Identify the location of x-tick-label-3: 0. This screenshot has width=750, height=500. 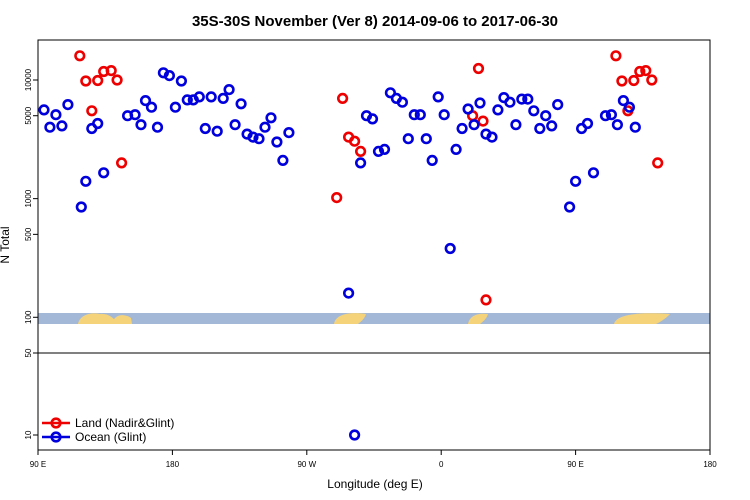
(441, 464).